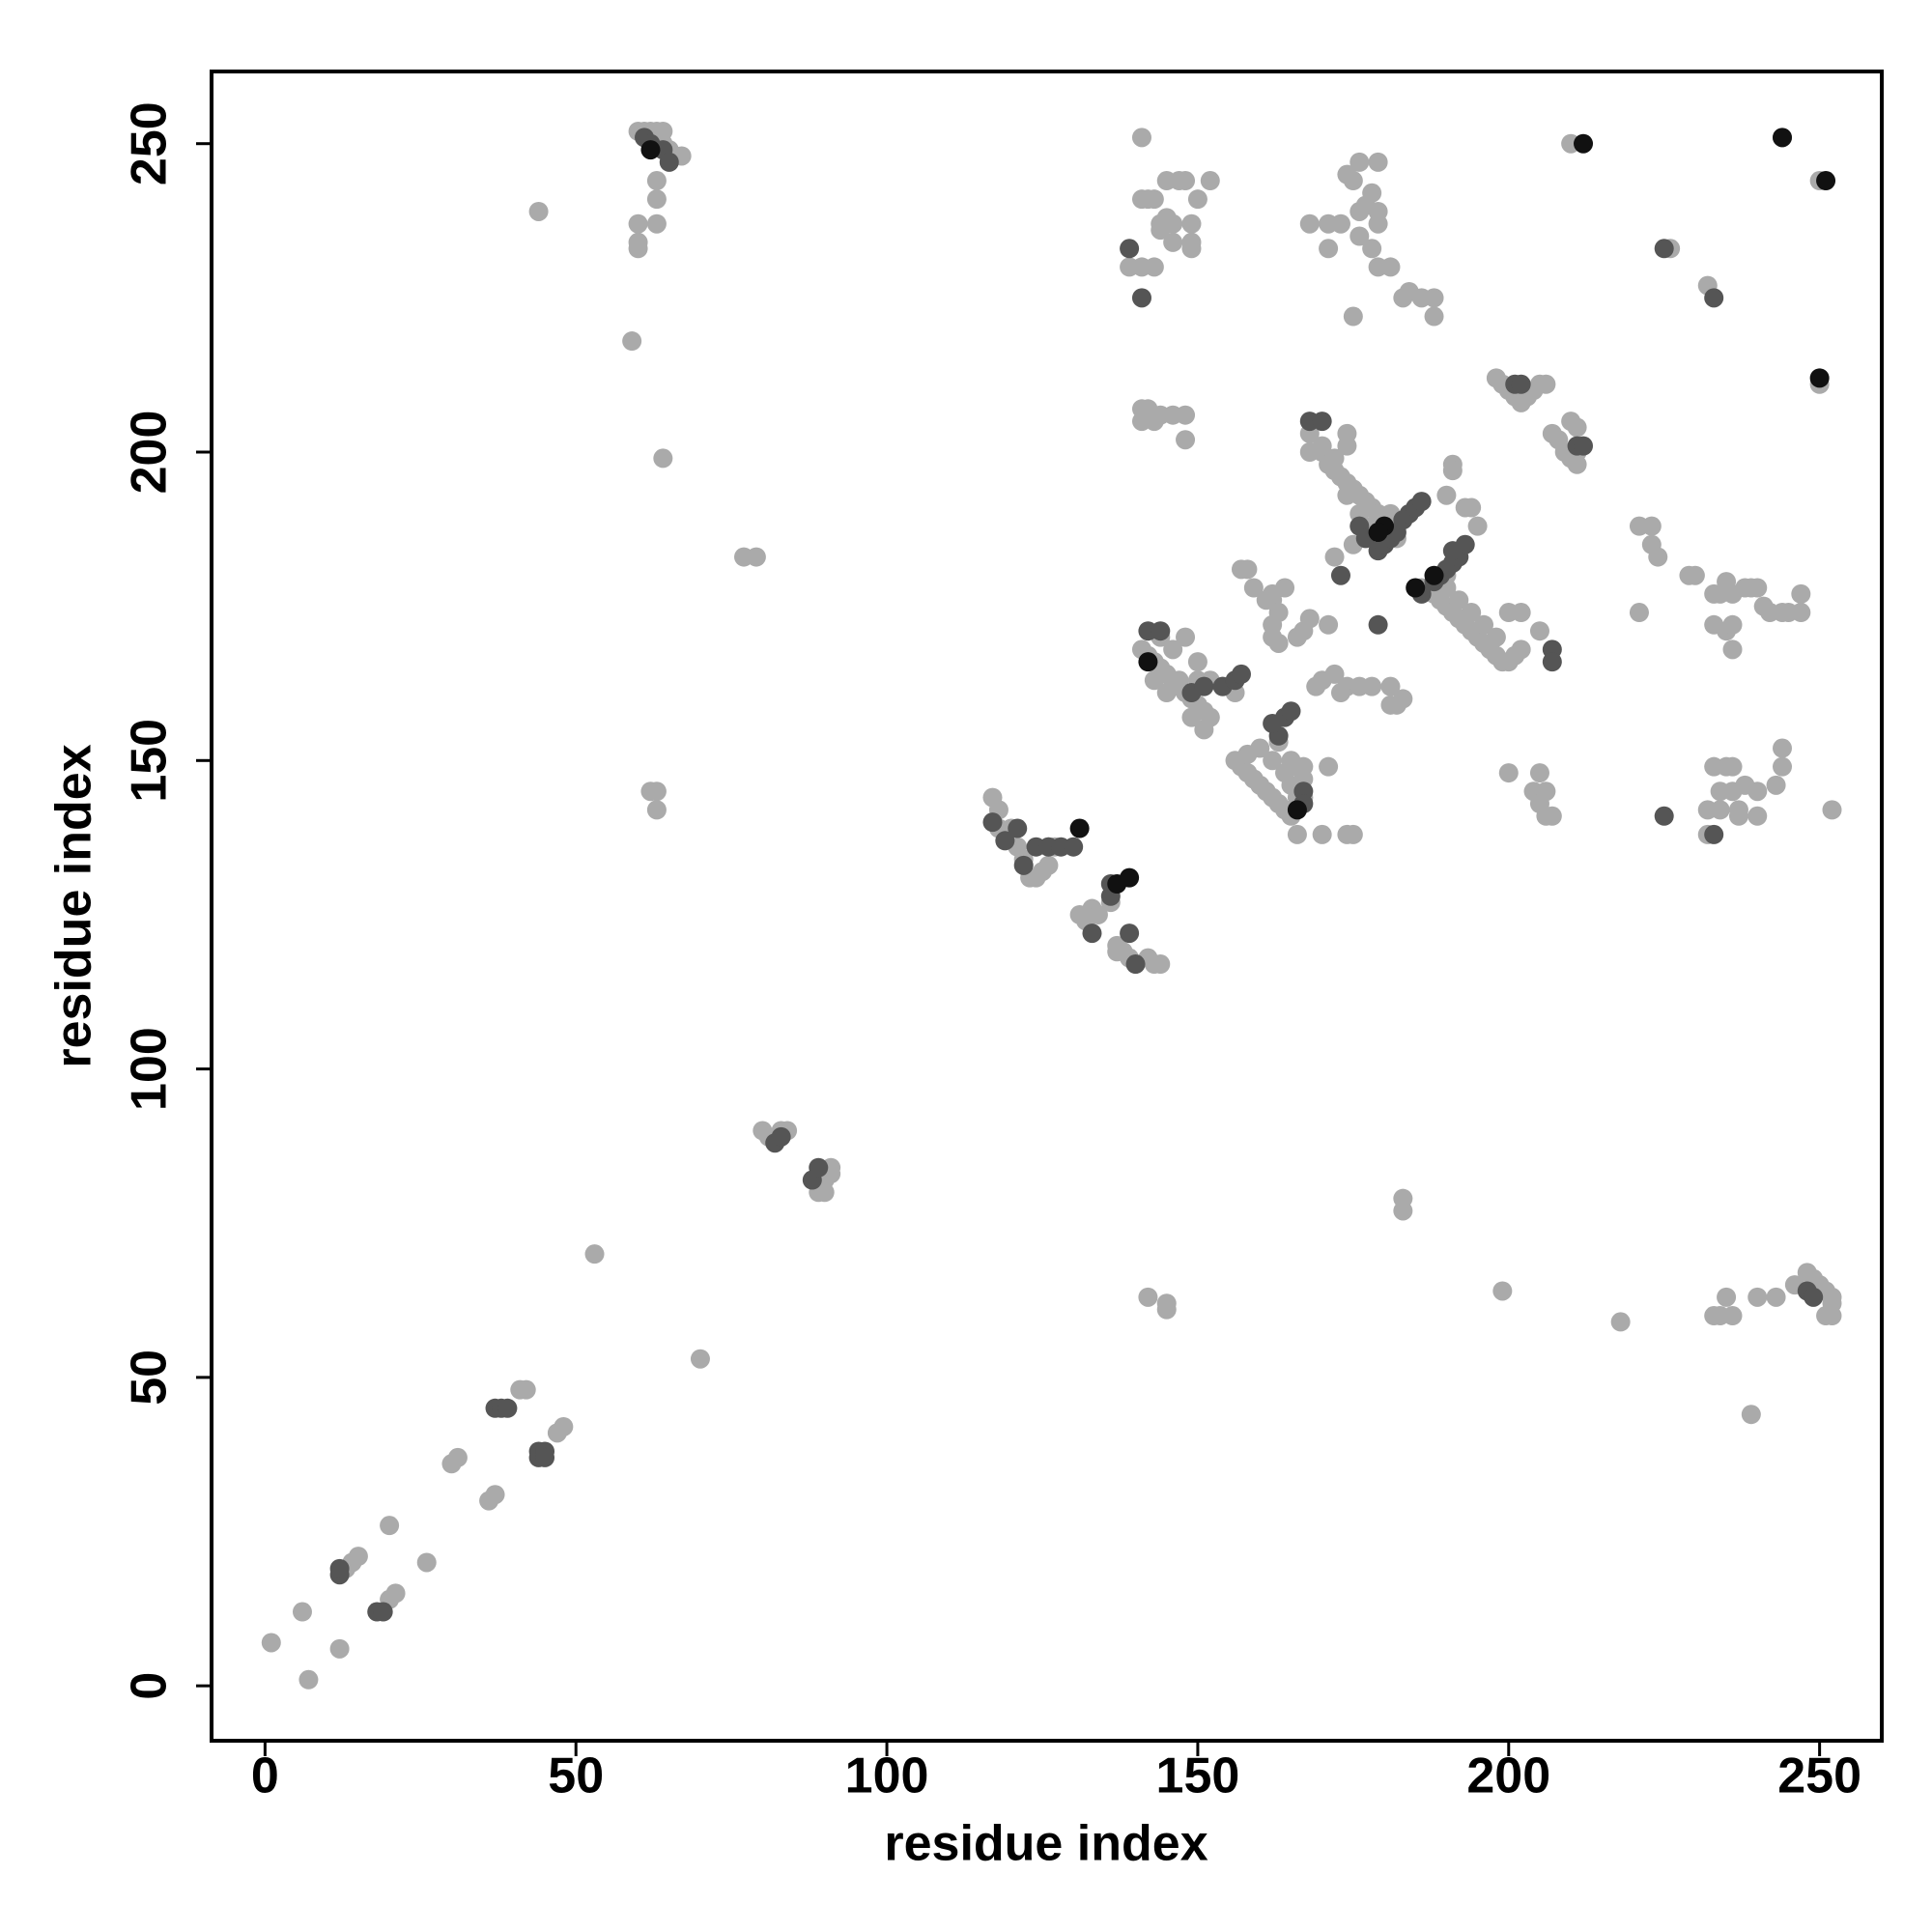 The image size is (1932, 1932). What do you see at coordinates (74, 905) in the screenshot?
I see `y-axis-title: residue index` at bounding box center [74, 905].